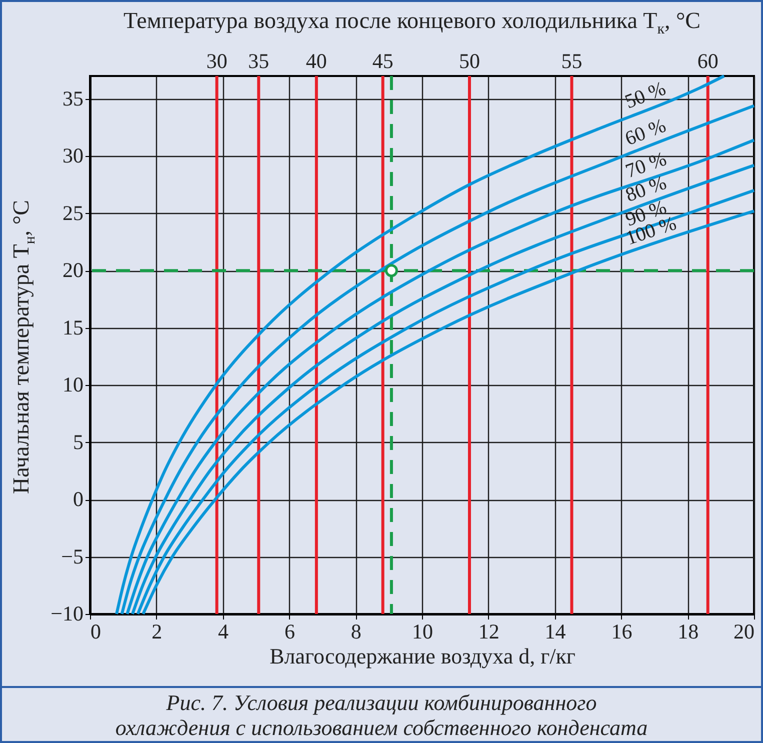  I want to click on text: Температура воздуха после концевого холодильника T$_{к}$, °C, so click(412, 23).